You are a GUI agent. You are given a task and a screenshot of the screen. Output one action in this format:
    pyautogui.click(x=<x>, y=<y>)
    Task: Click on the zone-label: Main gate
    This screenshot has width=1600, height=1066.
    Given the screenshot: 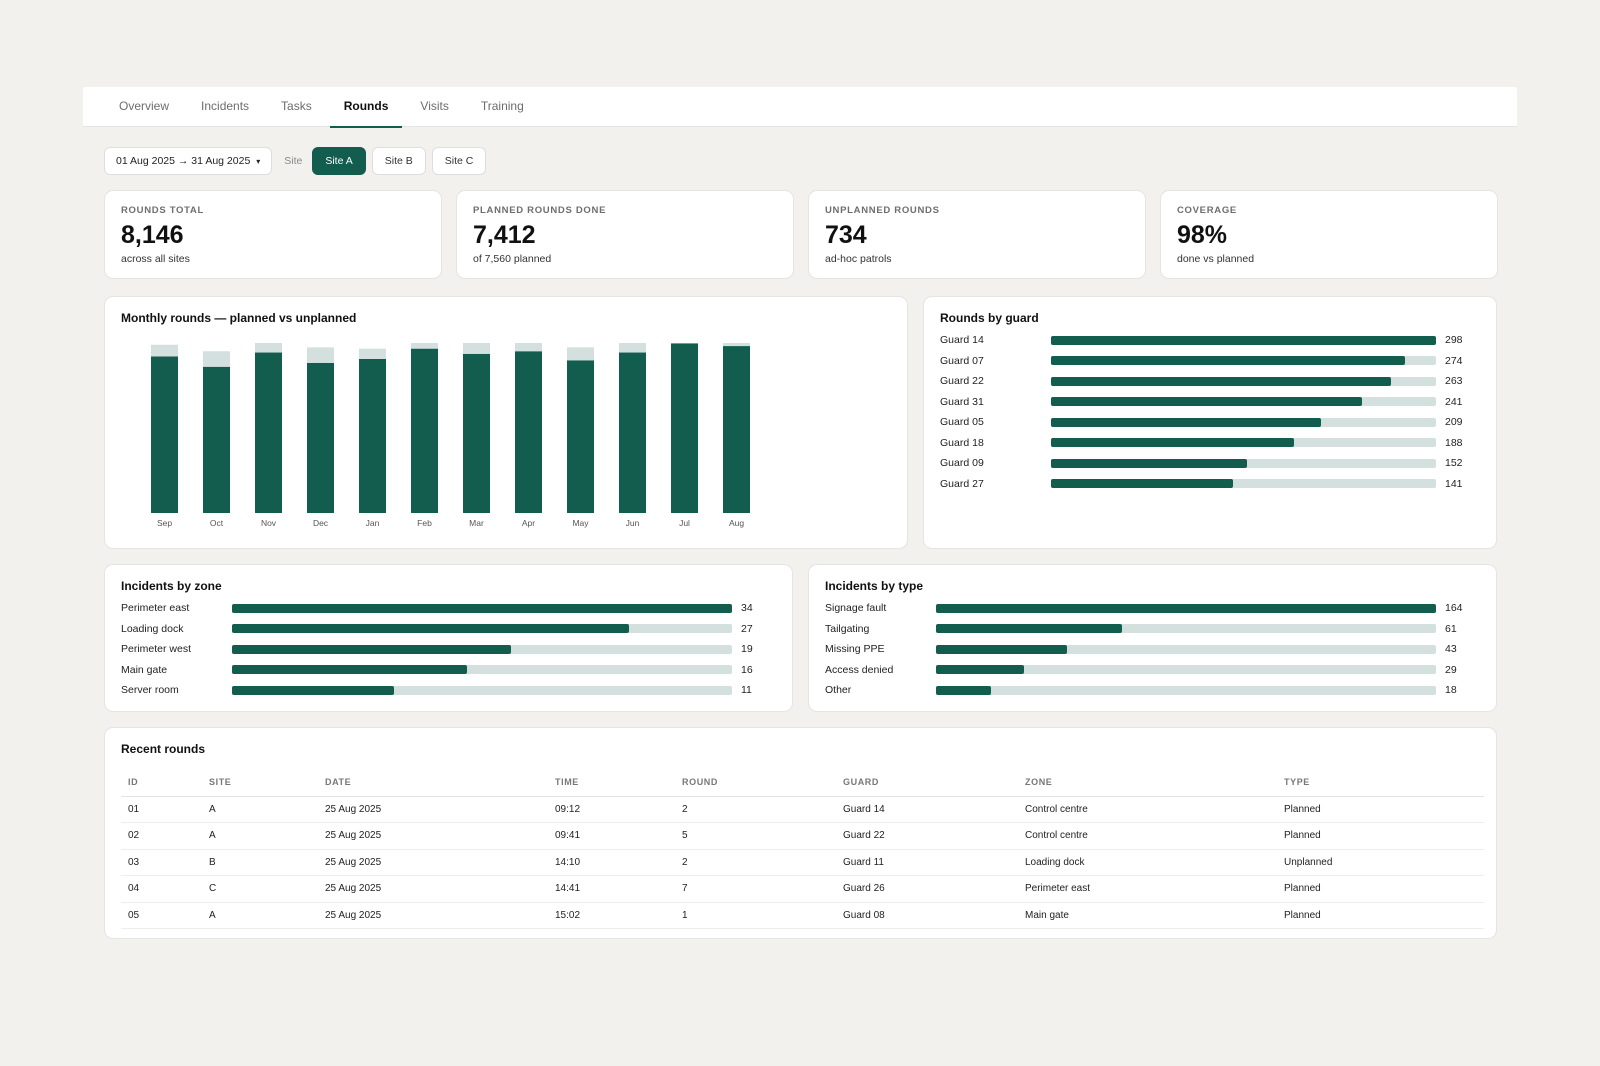 What is the action you would take?
    pyautogui.click(x=144, y=669)
    